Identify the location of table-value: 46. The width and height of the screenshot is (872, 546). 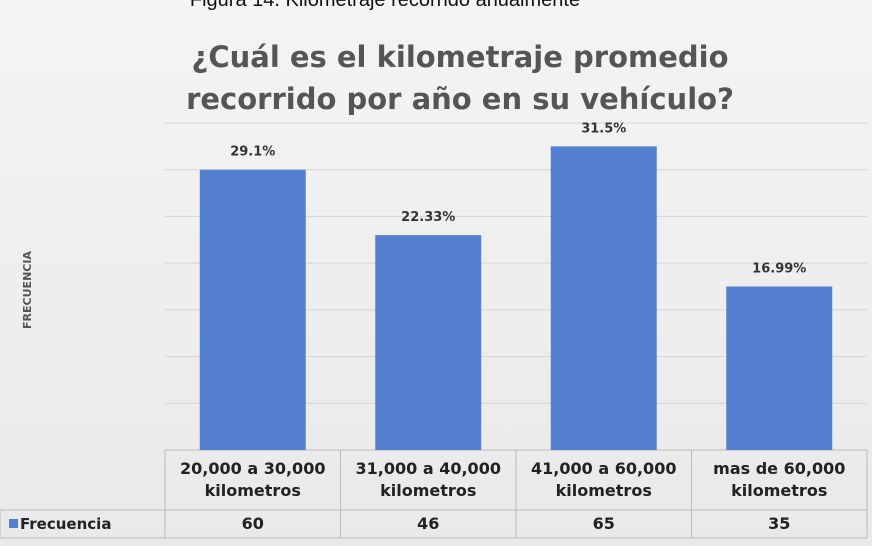
(428, 523).